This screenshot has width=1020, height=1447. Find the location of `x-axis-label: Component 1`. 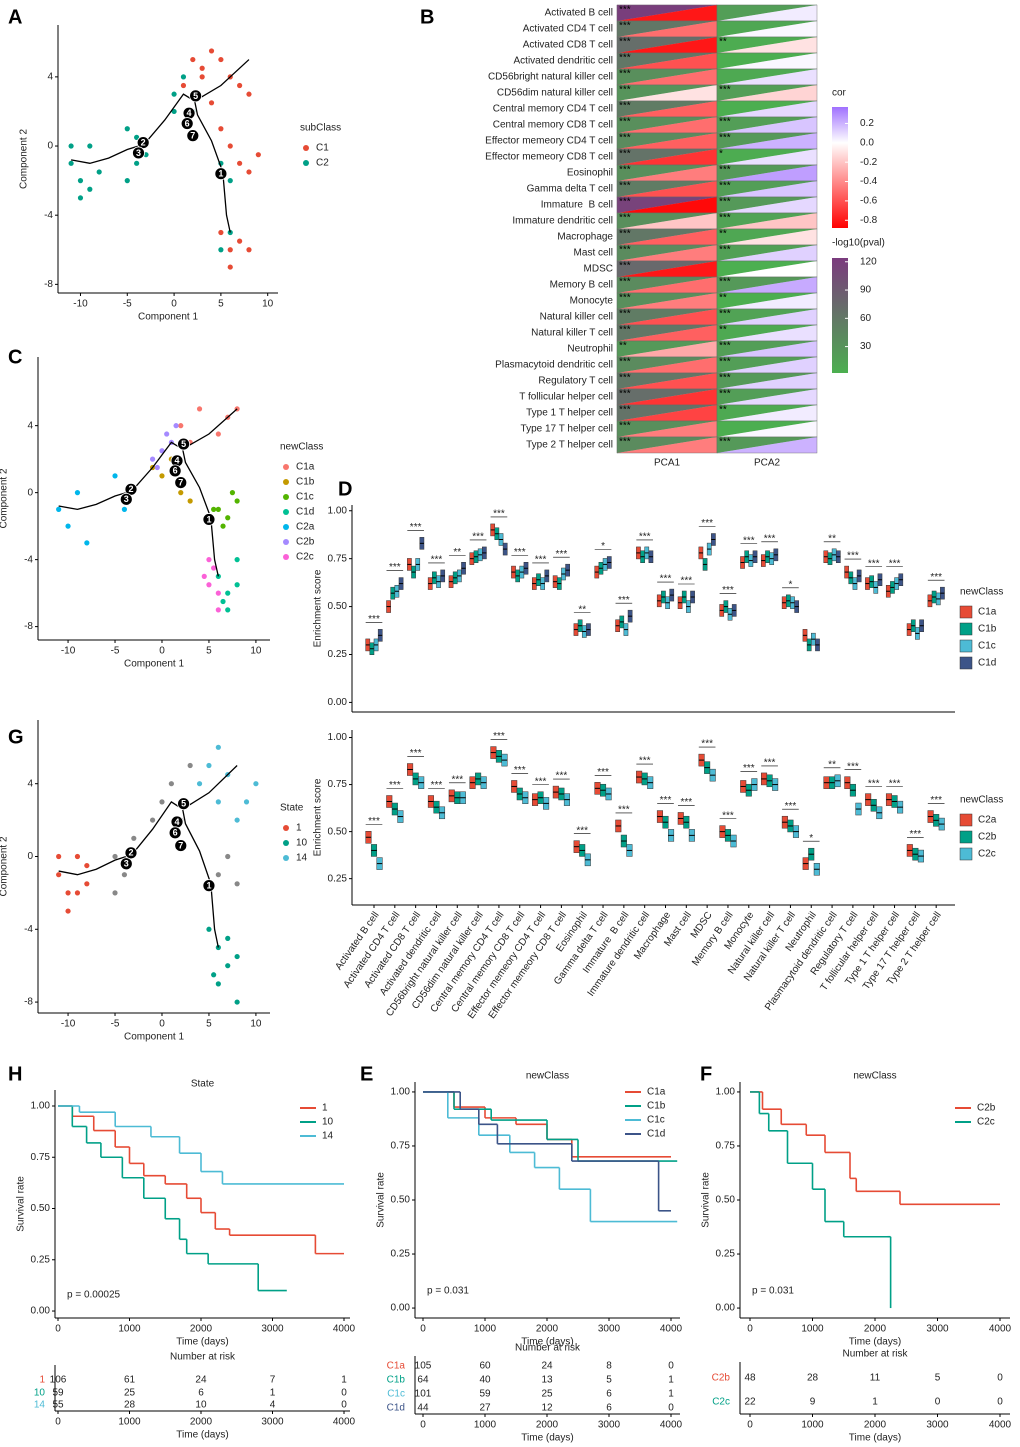

x-axis-label: Component 1 is located at coordinates (154, 1037).